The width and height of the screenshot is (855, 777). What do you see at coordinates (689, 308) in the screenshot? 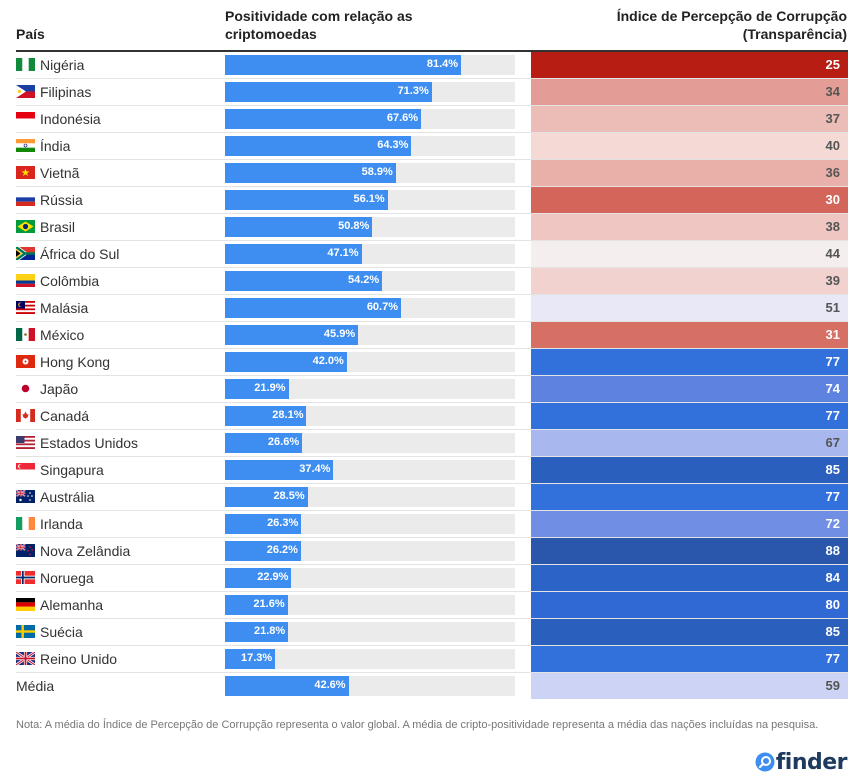
I see `cpi-cell: 51` at bounding box center [689, 308].